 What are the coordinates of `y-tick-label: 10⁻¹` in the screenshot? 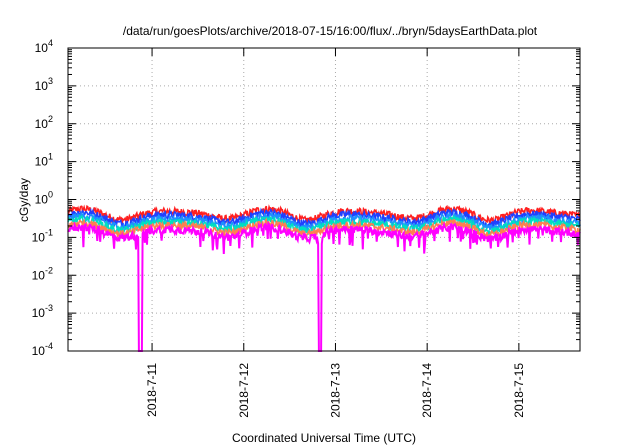 It's located at (42, 235).